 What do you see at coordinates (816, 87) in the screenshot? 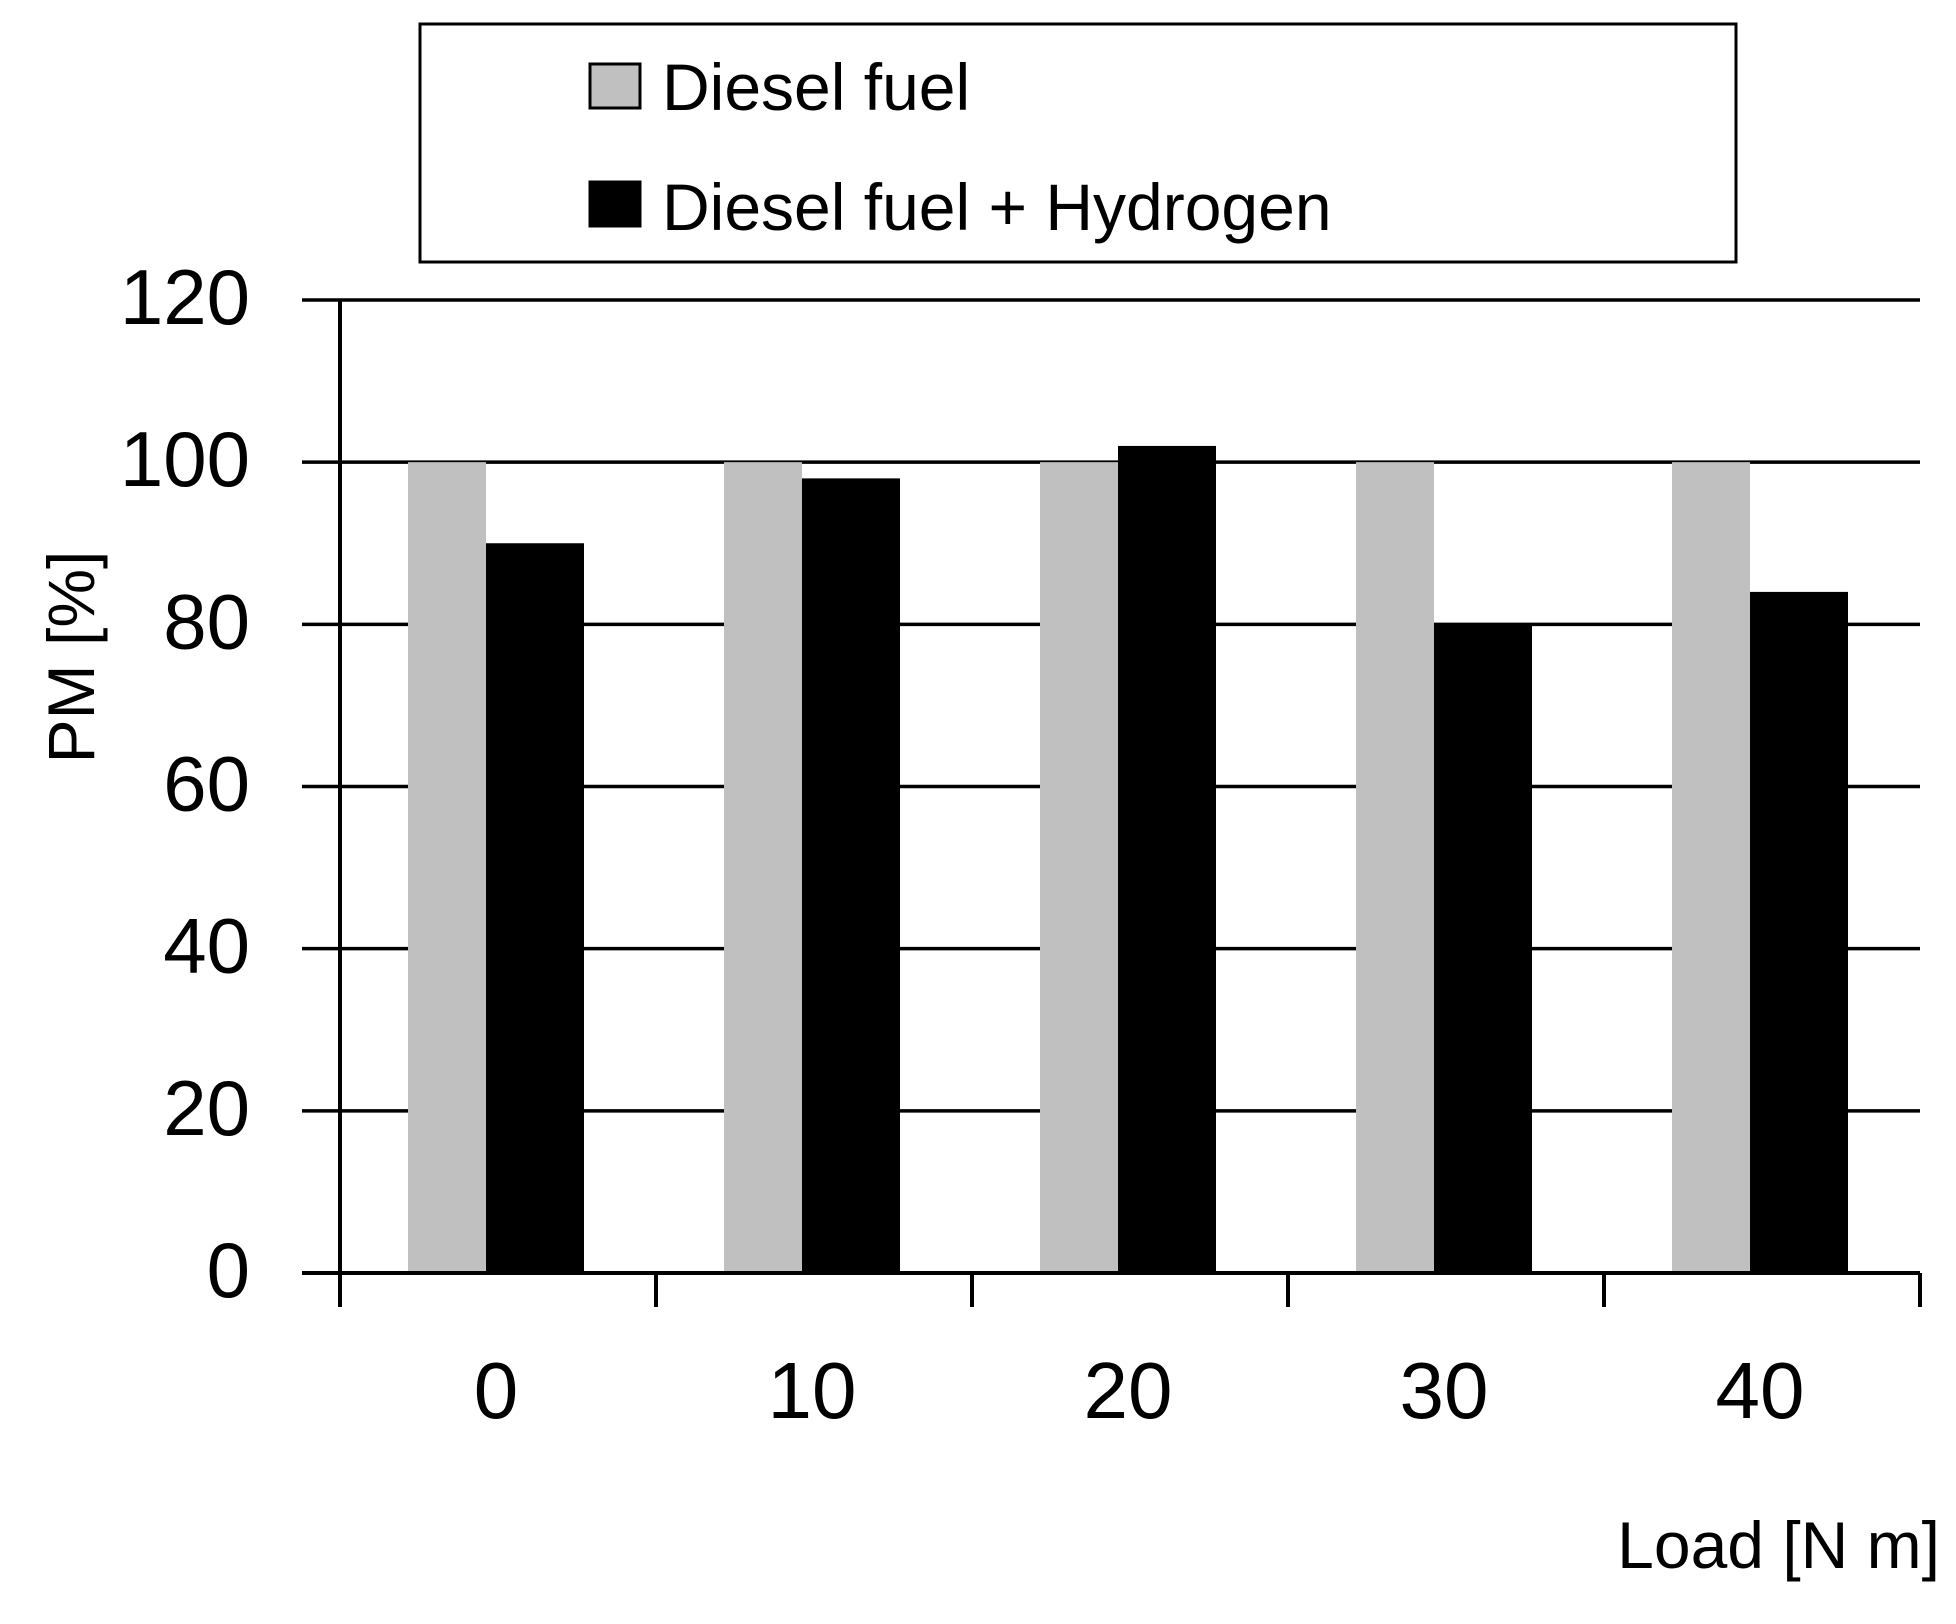
I see `legend-label-diesel-fuel: Diesel fuel` at bounding box center [816, 87].